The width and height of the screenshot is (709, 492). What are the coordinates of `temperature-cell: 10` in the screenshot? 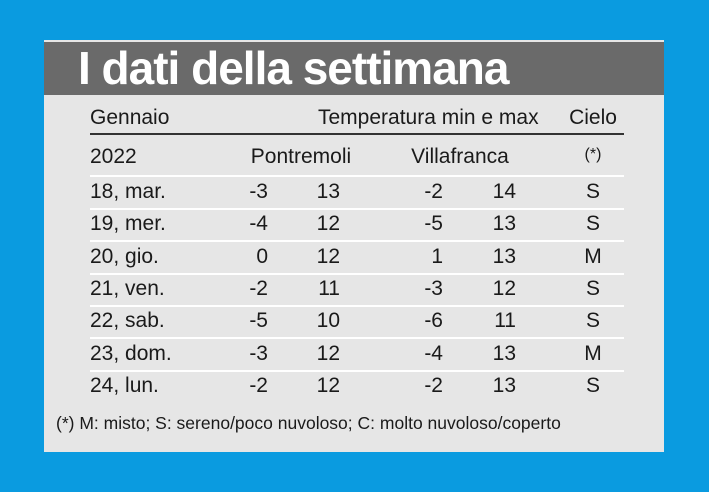 It's located at (328, 321).